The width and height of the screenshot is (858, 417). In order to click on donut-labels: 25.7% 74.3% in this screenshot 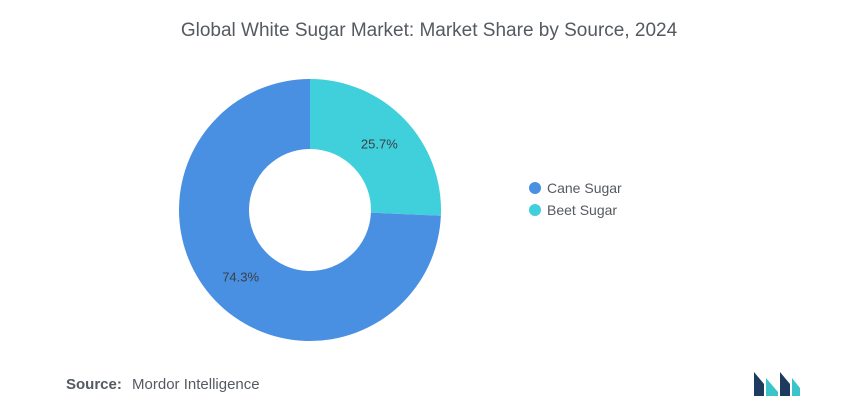, I will do `click(310, 211)`.